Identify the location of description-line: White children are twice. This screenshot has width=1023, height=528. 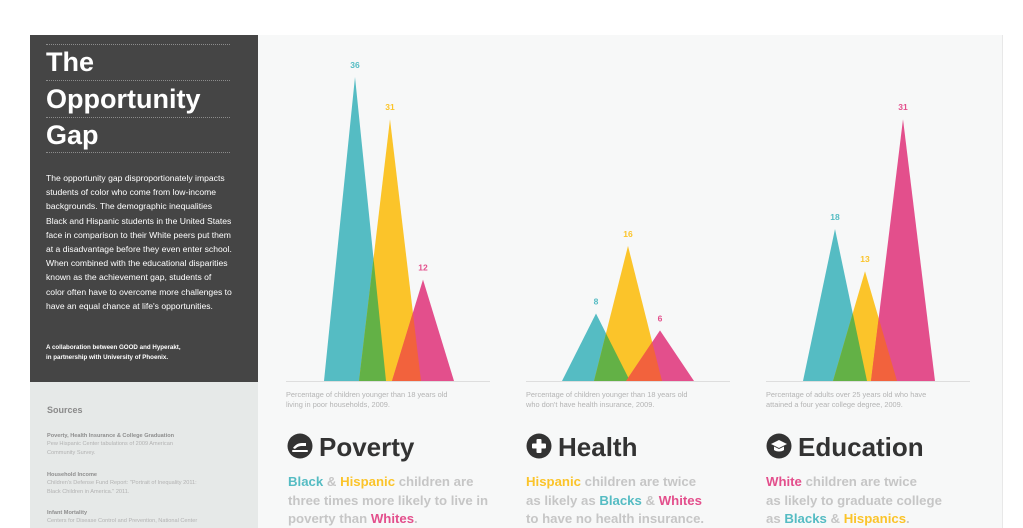
(881, 482).